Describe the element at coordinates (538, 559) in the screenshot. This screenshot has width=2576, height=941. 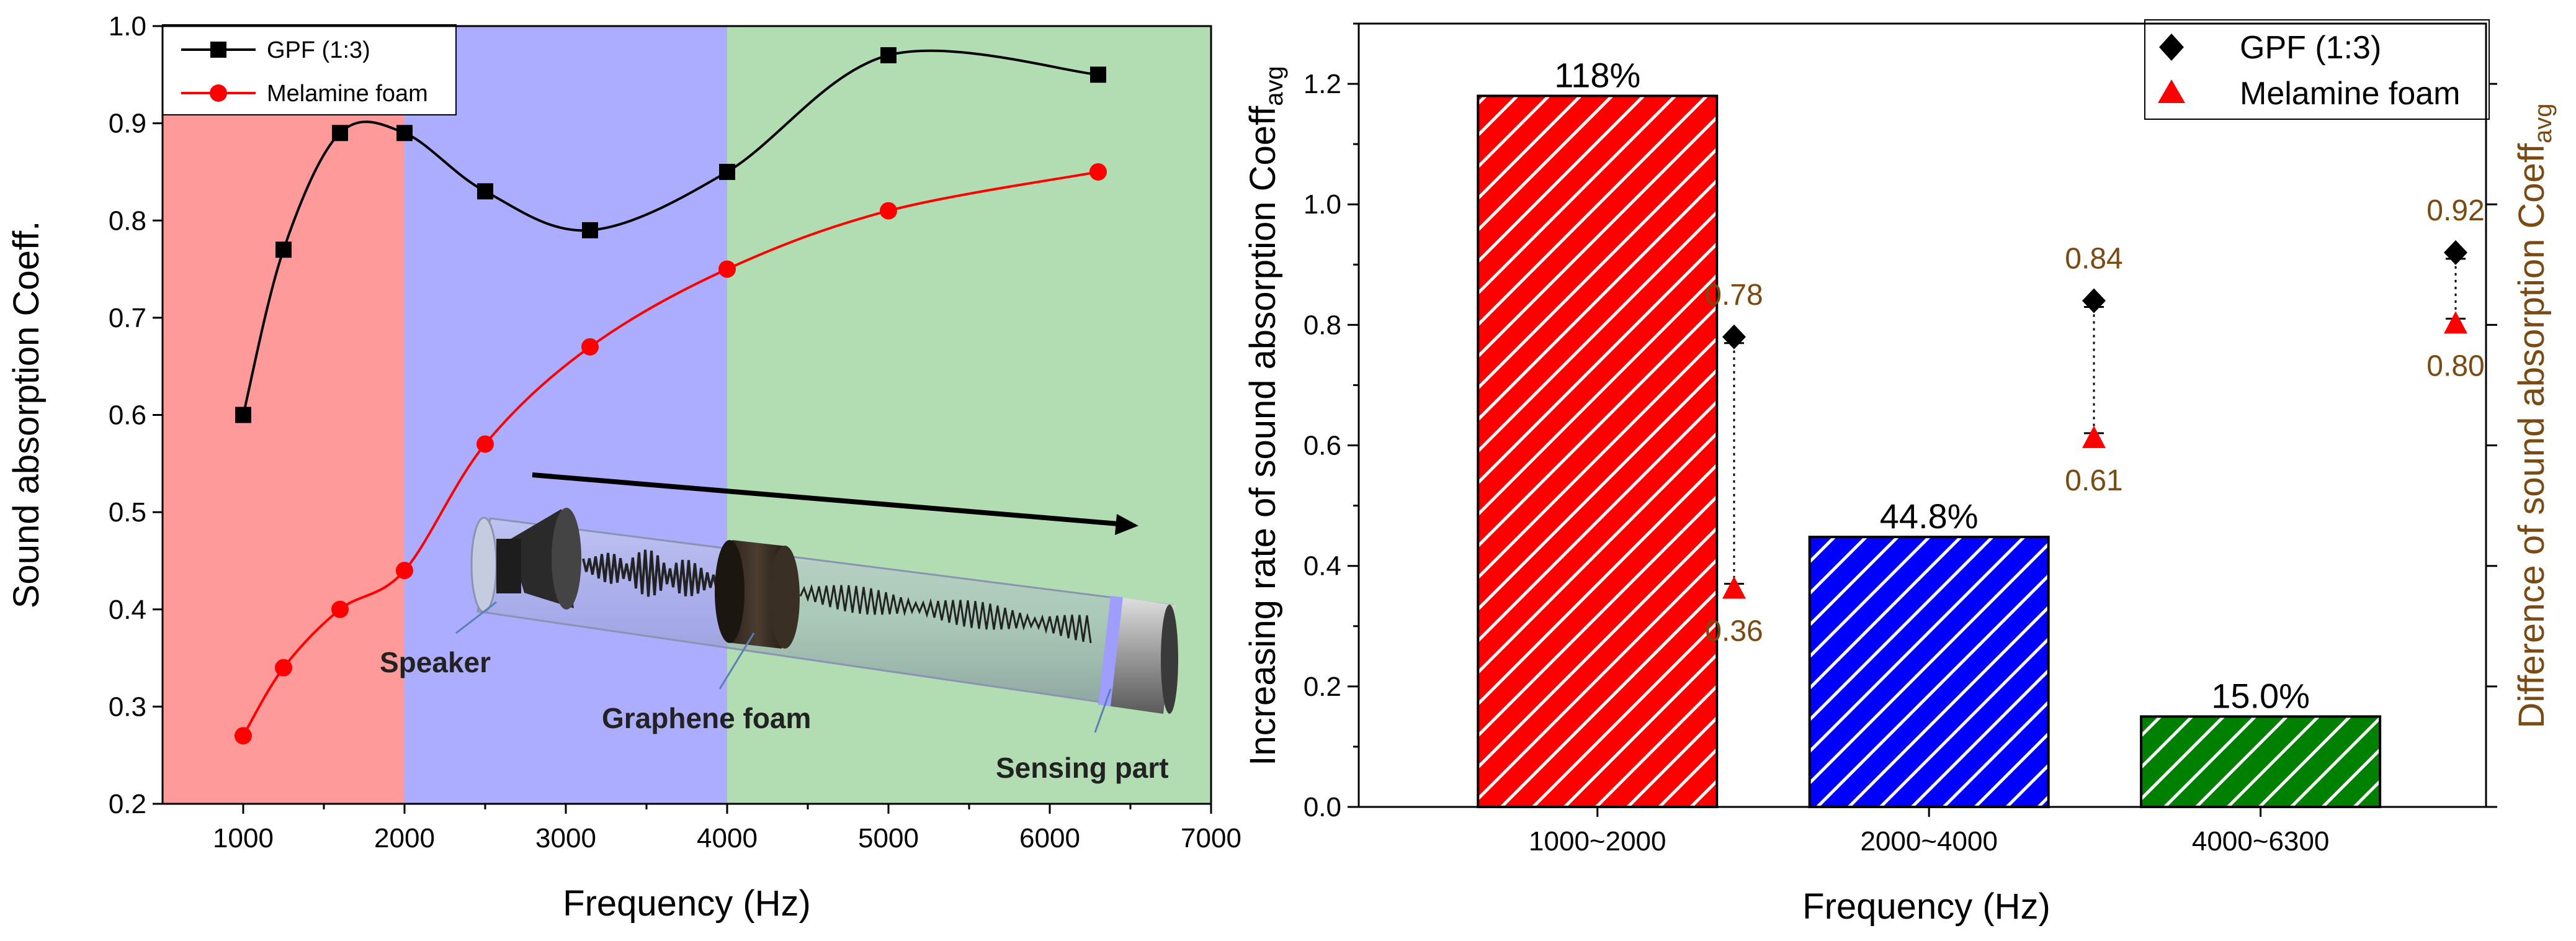
I see `speaker-icon` at that location.